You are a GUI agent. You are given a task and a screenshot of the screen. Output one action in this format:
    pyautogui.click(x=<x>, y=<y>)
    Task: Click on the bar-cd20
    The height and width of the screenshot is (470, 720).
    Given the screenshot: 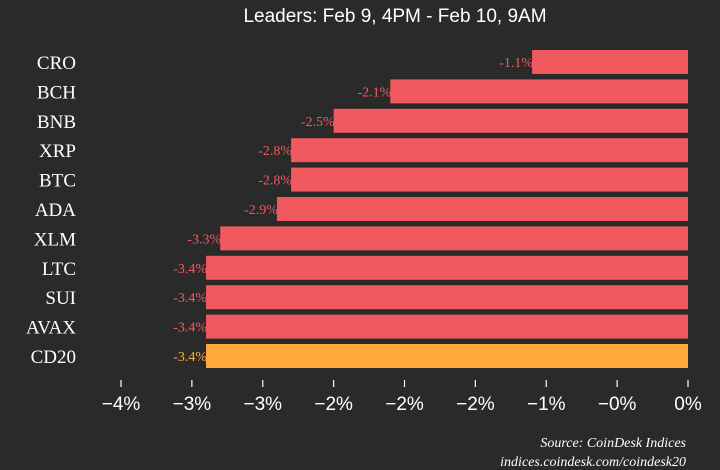 What is the action you would take?
    pyautogui.click(x=447, y=356)
    